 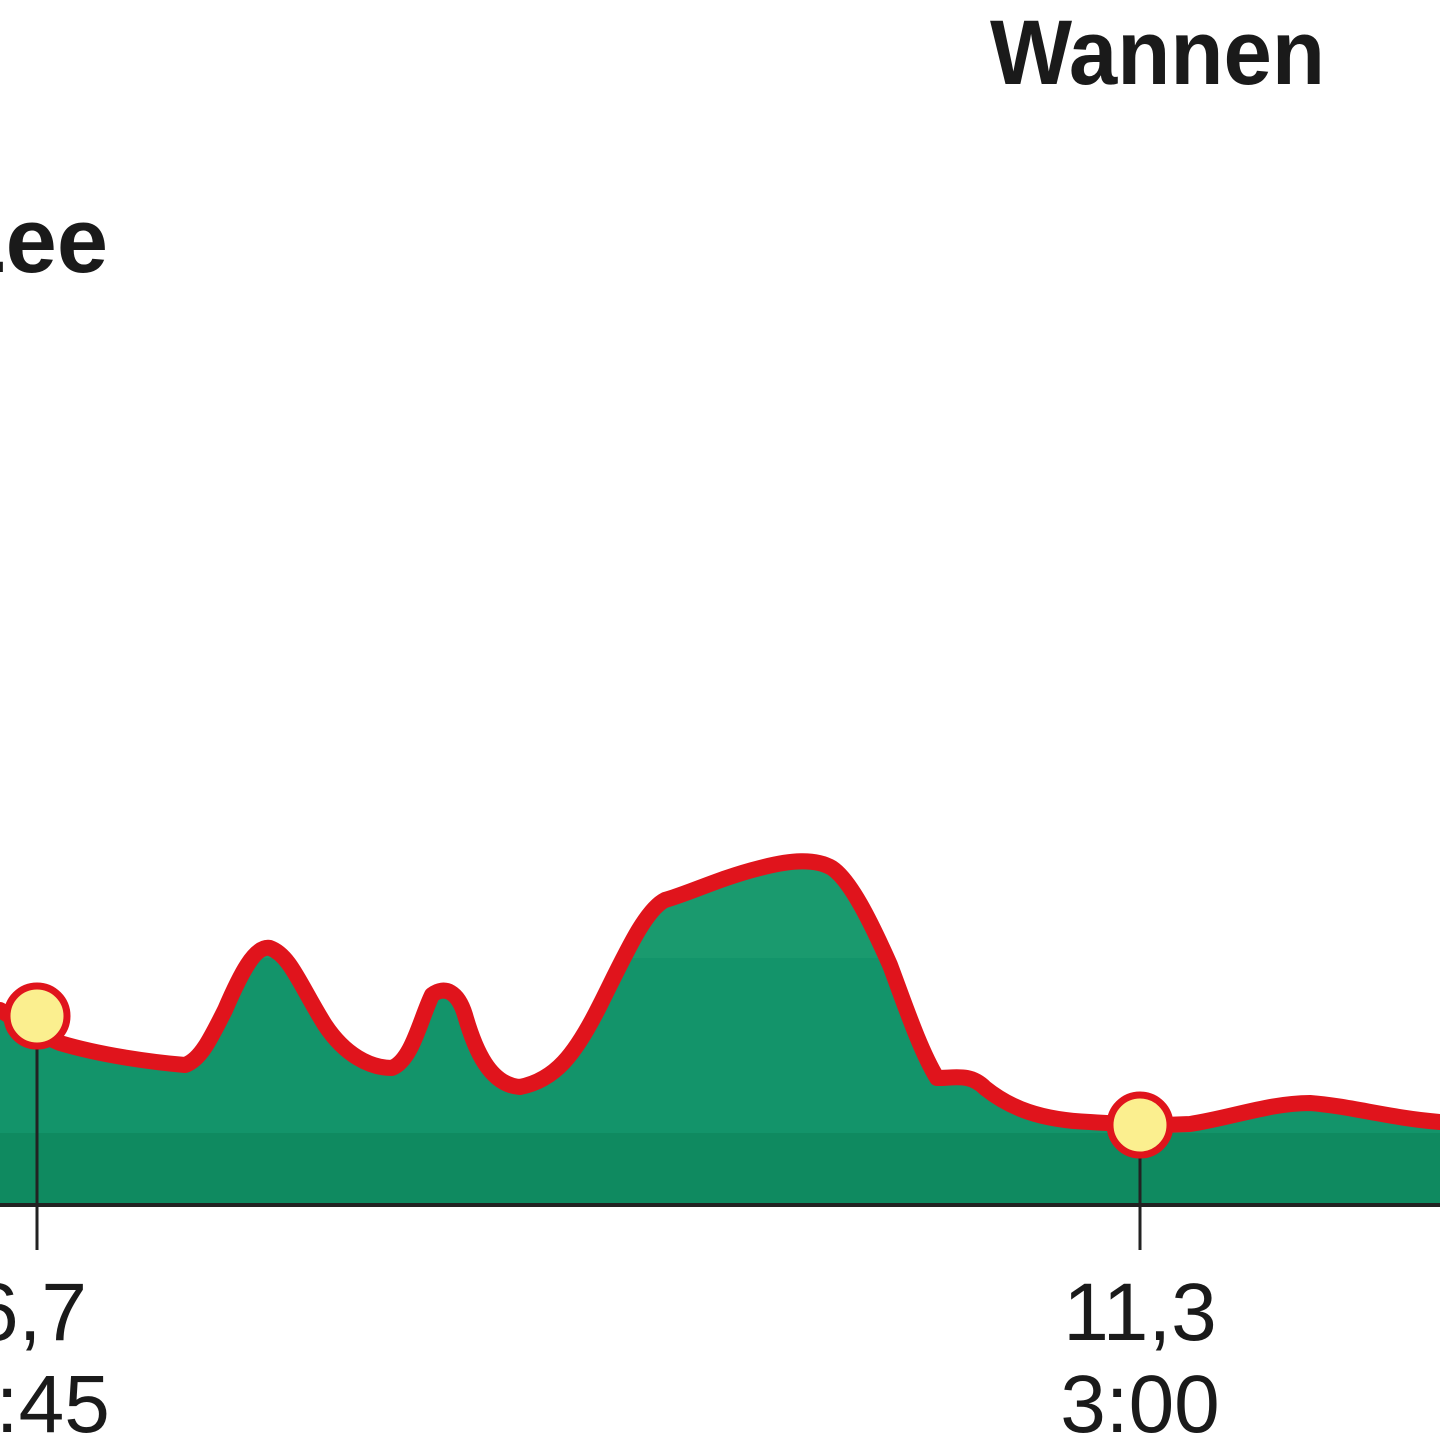 I want to click on waypoint-name: Lee, so click(x=54, y=241).